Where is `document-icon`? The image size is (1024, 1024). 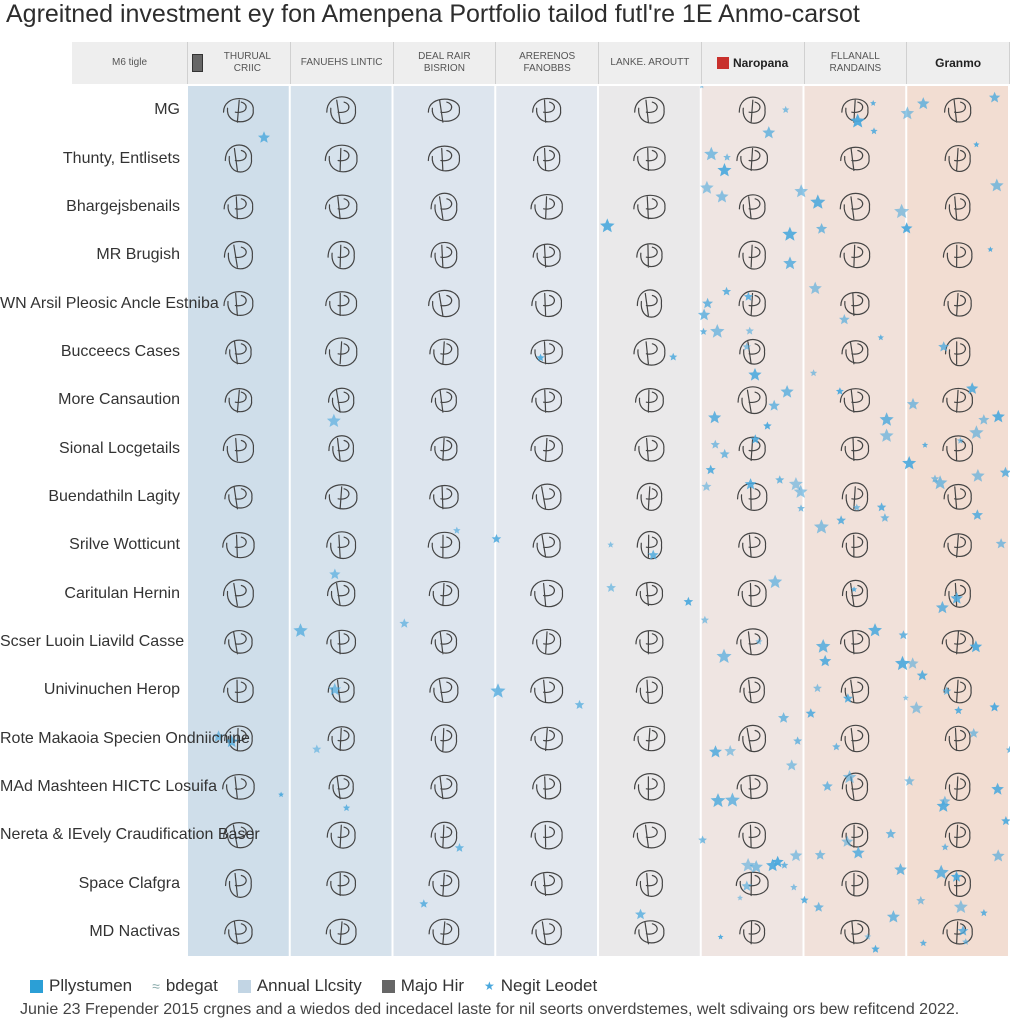 document-icon is located at coordinates (197, 63).